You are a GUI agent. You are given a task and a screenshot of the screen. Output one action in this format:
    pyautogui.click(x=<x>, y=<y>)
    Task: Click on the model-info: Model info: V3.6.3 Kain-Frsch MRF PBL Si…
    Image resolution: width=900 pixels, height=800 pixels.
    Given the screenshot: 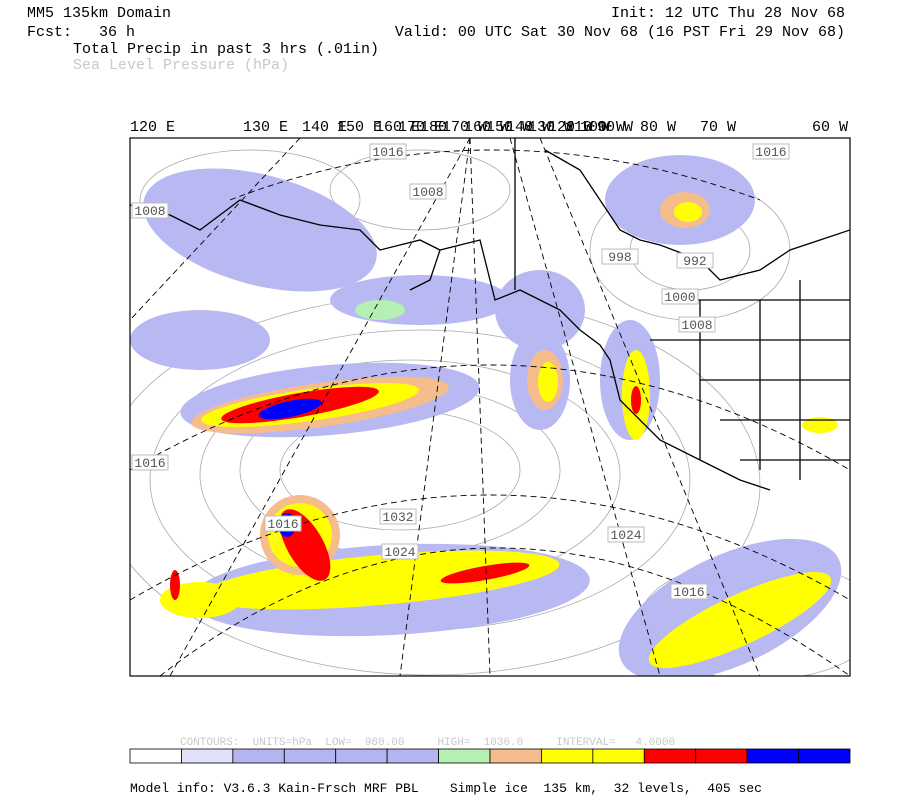 What is the action you would take?
    pyautogui.click(x=446, y=788)
    